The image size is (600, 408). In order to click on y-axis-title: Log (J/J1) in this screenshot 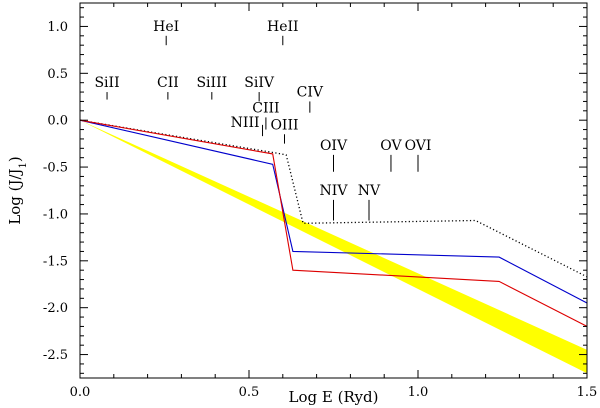, I will do `click(17, 190)`.